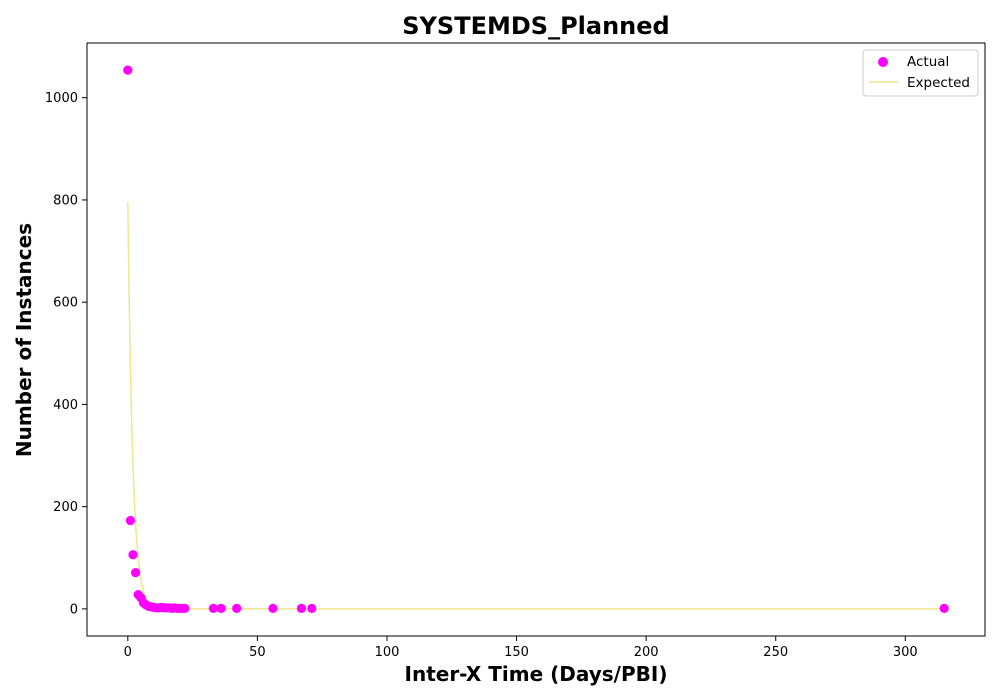 Image resolution: width=1000 pixels, height=700 pixels. Describe the element at coordinates (257, 652) in the screenshot. I see `x-tick-label: 50` at that location.